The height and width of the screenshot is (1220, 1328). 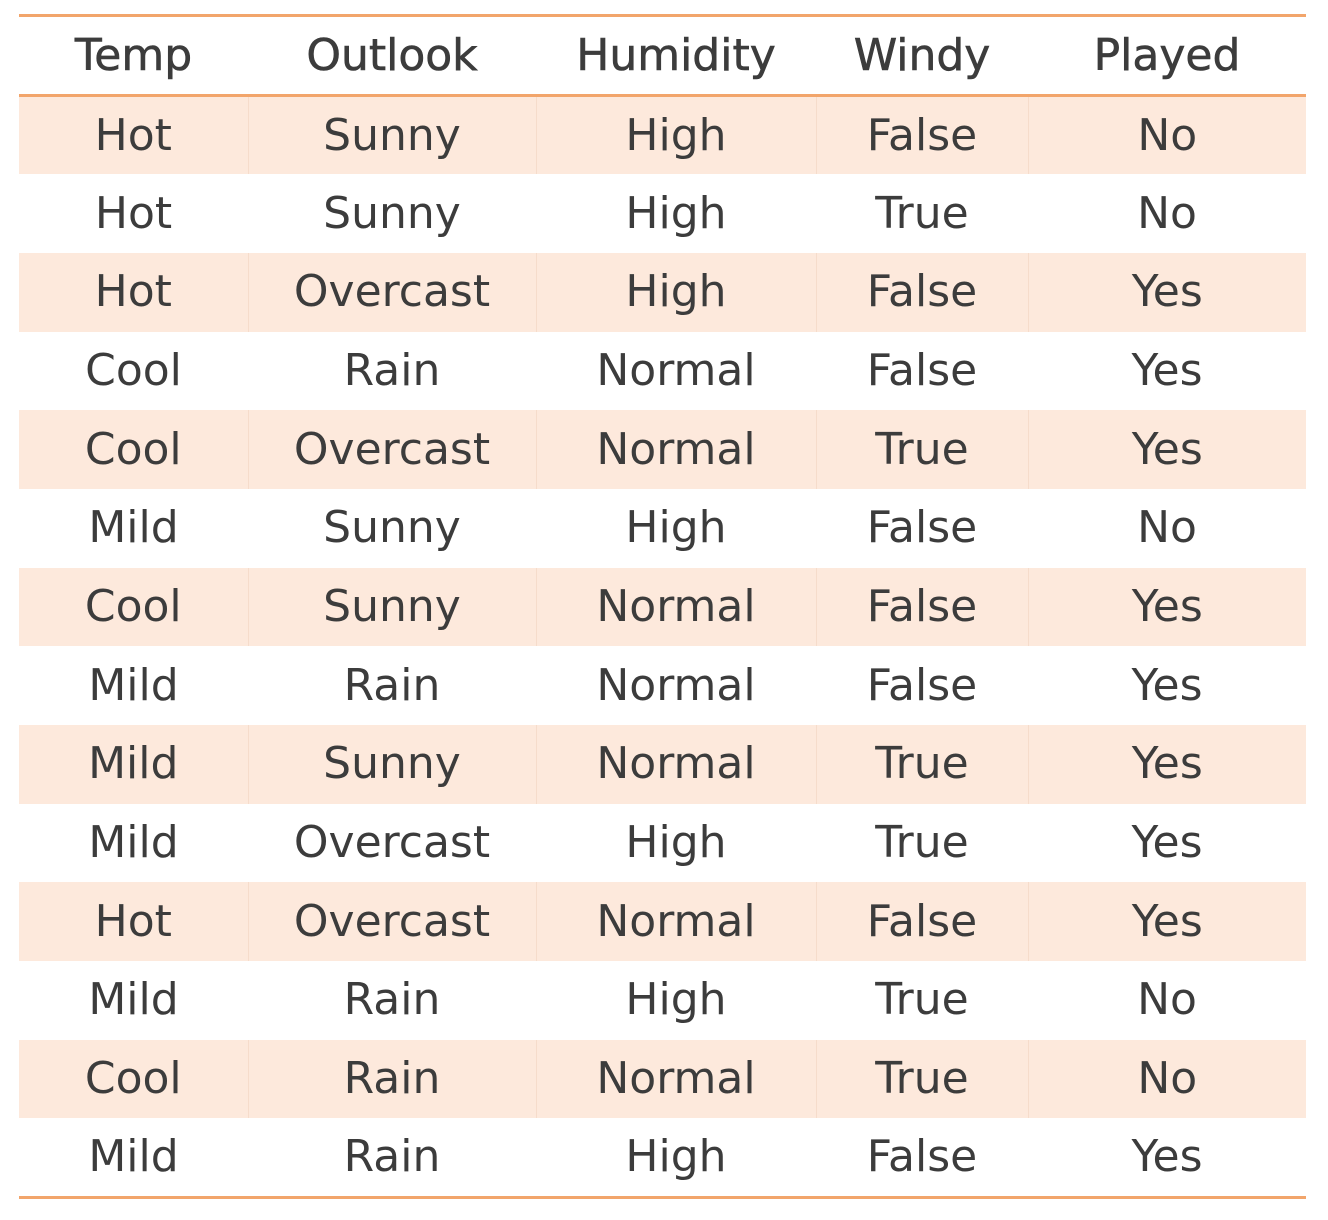 I want to click on table-header: Temp Outlook Humidity Windy Played, so click(x=662, y=55).